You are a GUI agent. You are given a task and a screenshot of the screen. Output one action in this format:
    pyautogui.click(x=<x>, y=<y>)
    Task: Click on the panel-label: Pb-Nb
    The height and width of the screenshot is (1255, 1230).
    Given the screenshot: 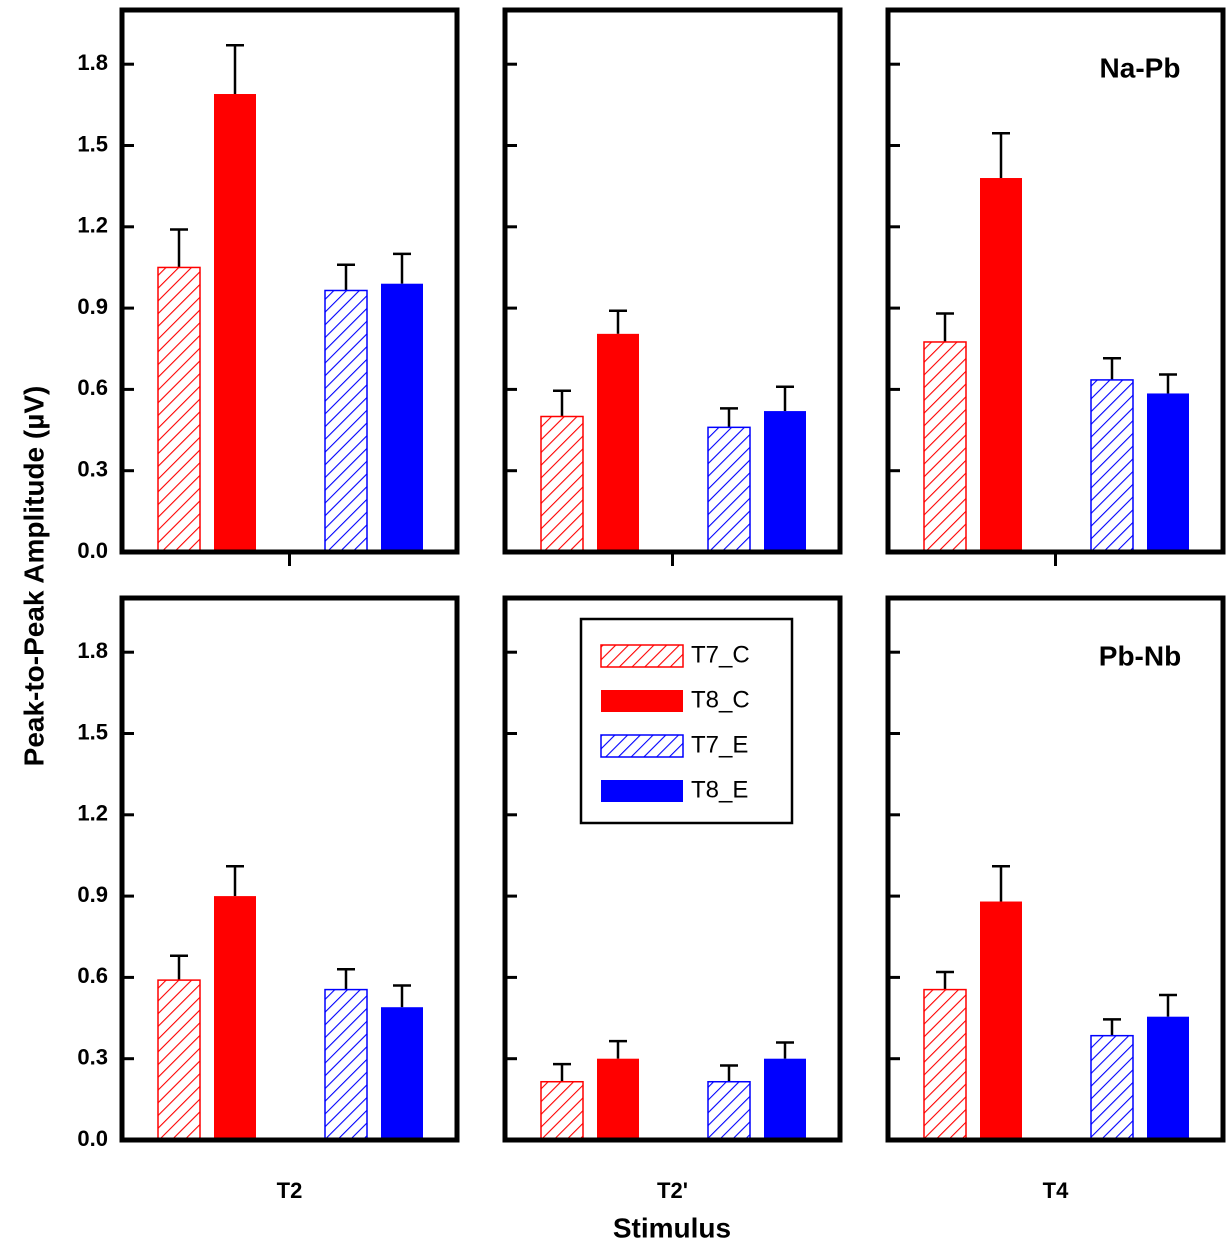 What is the action you would take?
    pyautogui.click(x=1140, y=655)
    